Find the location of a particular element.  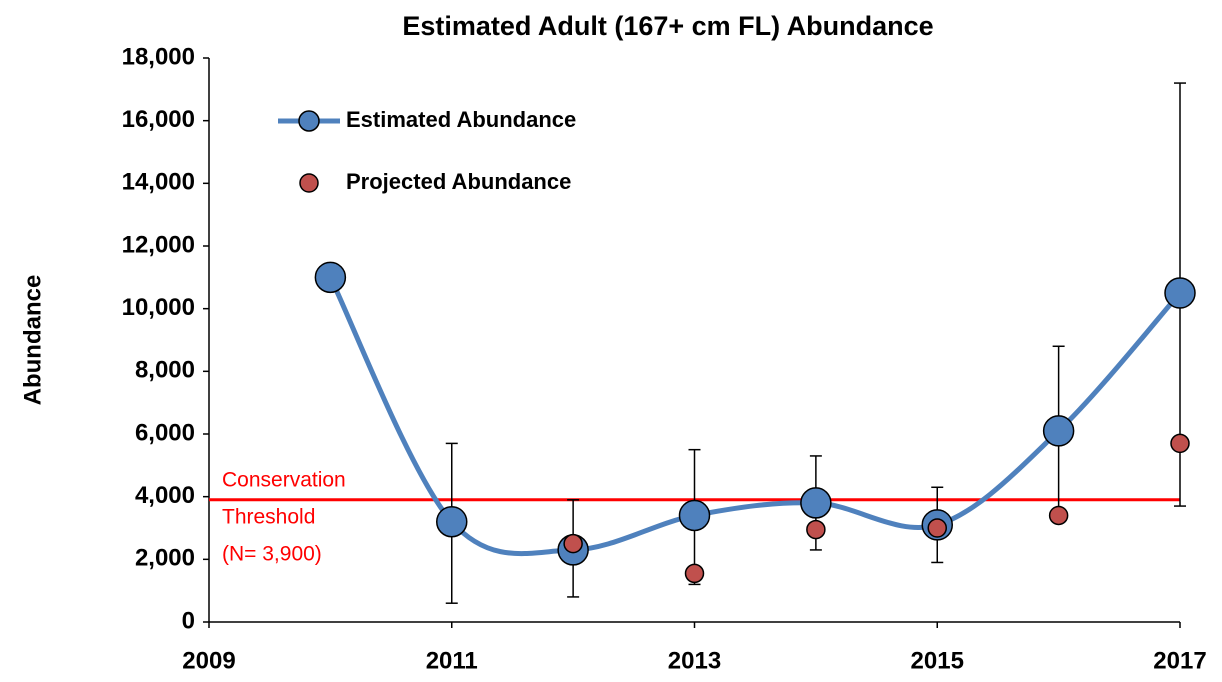

x-tick-label: 2009 is located at coordinates (208, 660).